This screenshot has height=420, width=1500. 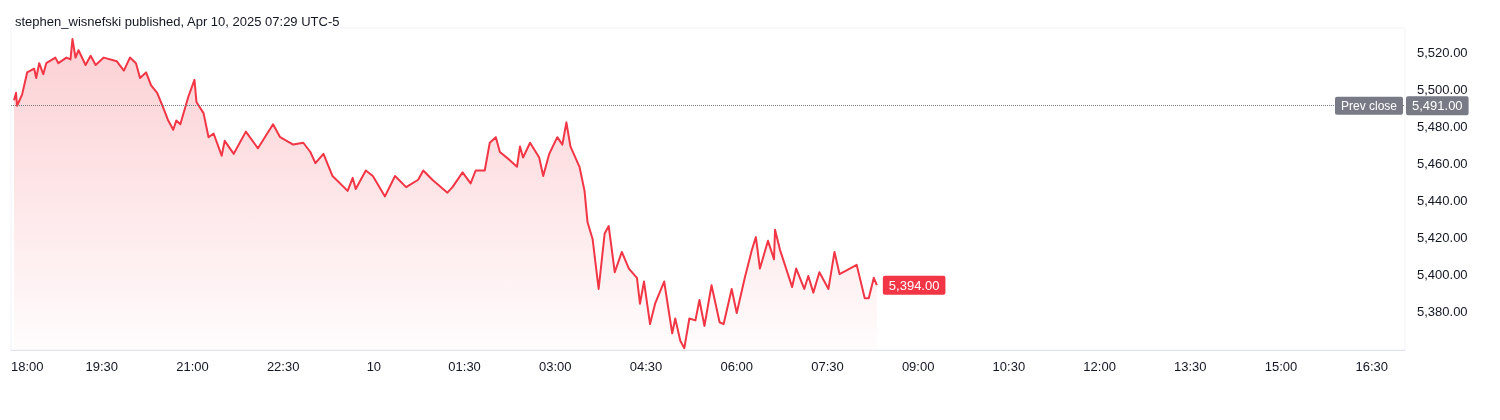 I want to click on x-tick-label: 04:30, so click(x=646, y=366).